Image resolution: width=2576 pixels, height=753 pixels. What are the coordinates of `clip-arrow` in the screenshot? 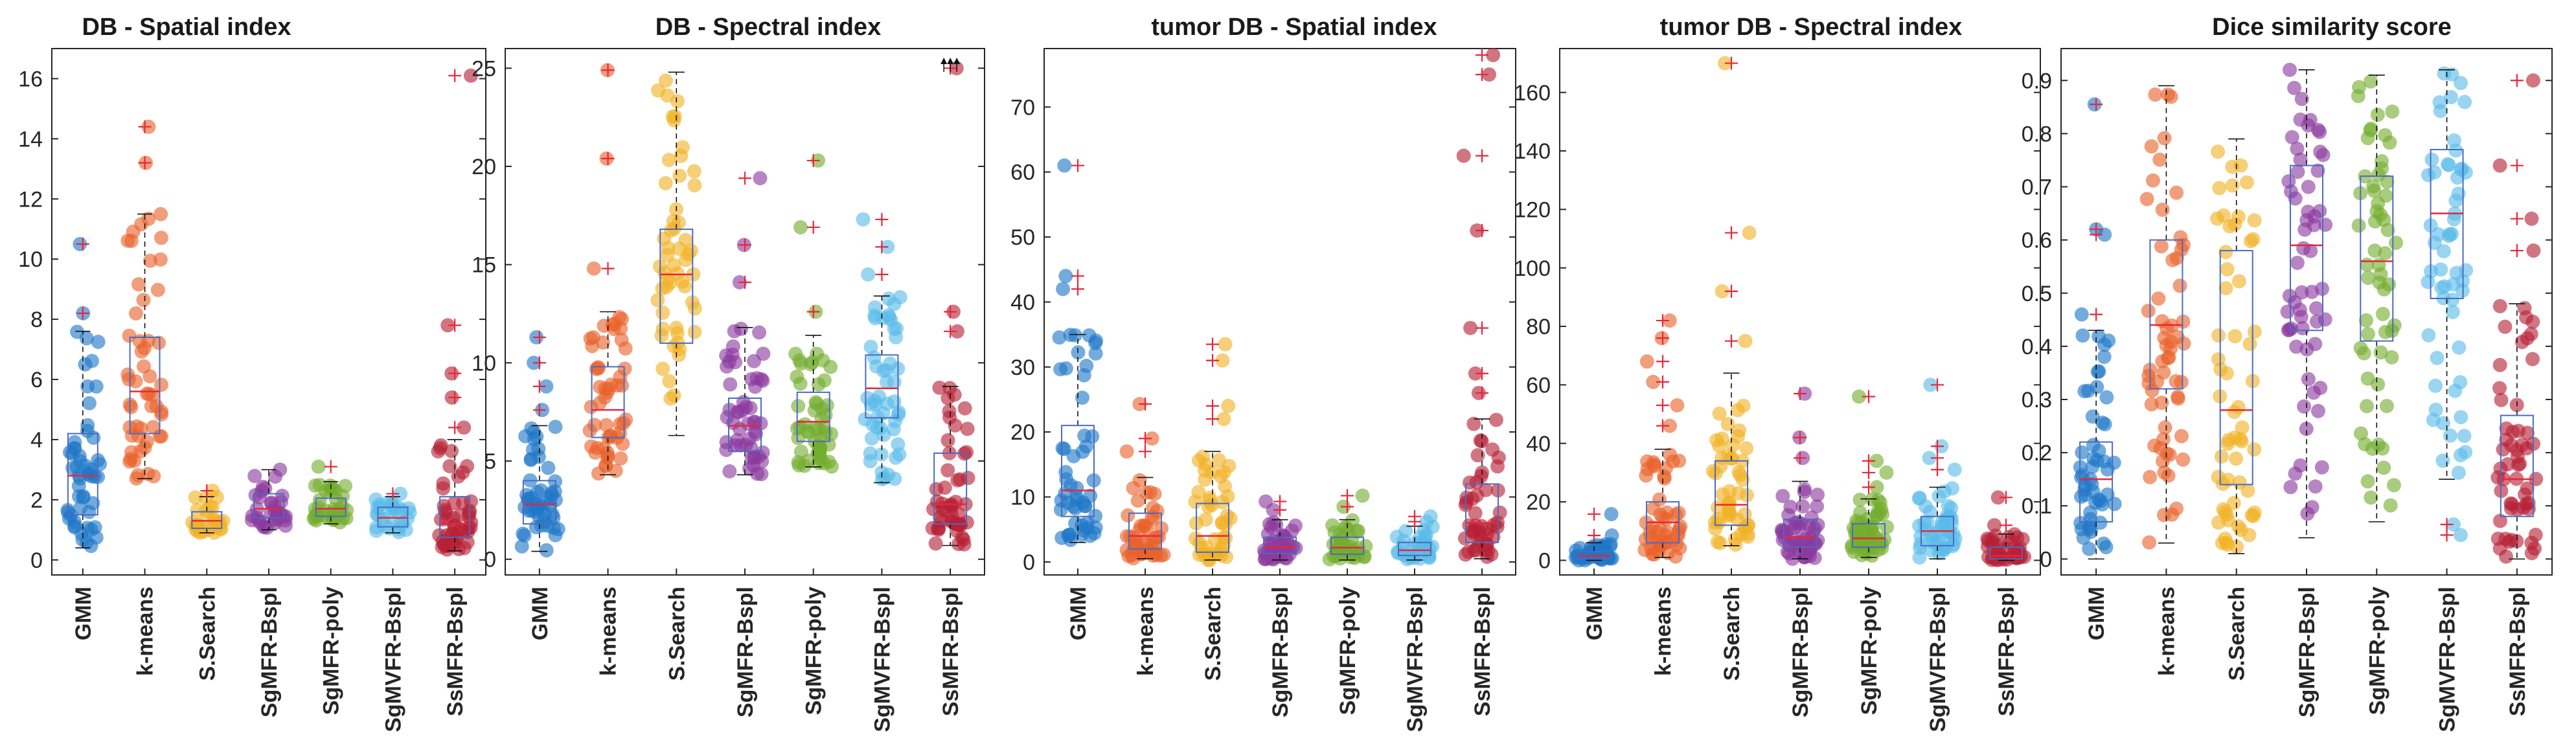 It's located at (944, 61).